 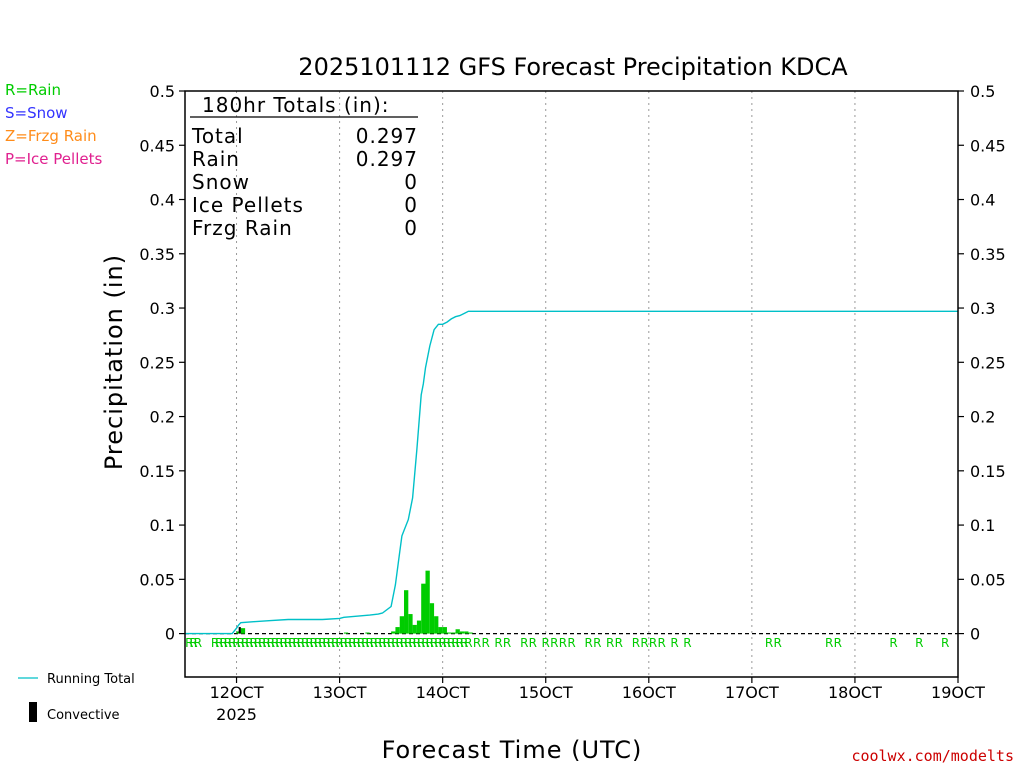 What do you see at coordinates (236, 714) in the screenshot?
I see `x-tick-sublabel: 2025` at bounding box center [236, 714].